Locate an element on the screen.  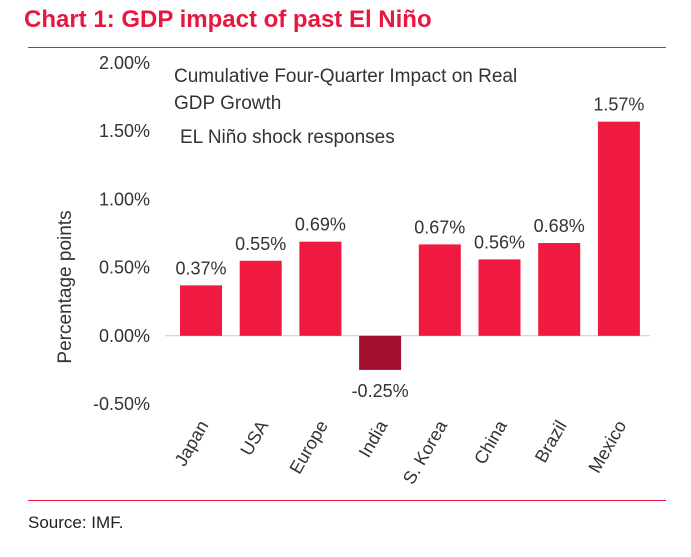
category-label: Brazil is located at coordinates (551, 441).